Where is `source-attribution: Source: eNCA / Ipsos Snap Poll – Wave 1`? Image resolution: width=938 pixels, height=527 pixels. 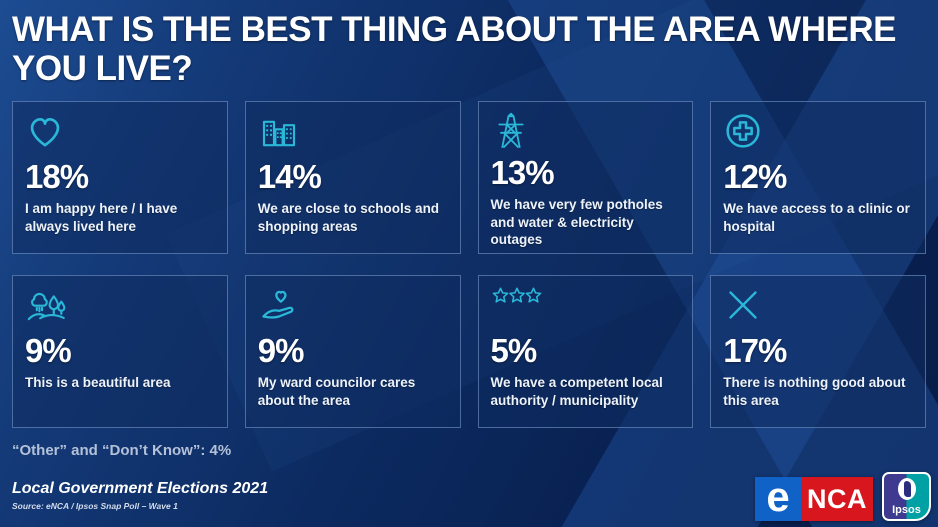 source-attribution: Source: eNCA / Ipsos Snap Poll – Wave 1 is located at coordinates (95, 506).